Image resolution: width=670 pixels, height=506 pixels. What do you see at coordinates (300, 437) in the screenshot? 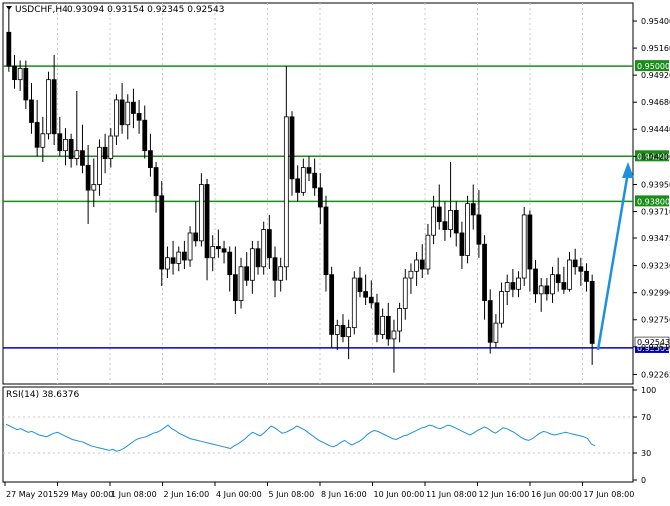
I see `rsi-line` at bounding box center [300, 437].